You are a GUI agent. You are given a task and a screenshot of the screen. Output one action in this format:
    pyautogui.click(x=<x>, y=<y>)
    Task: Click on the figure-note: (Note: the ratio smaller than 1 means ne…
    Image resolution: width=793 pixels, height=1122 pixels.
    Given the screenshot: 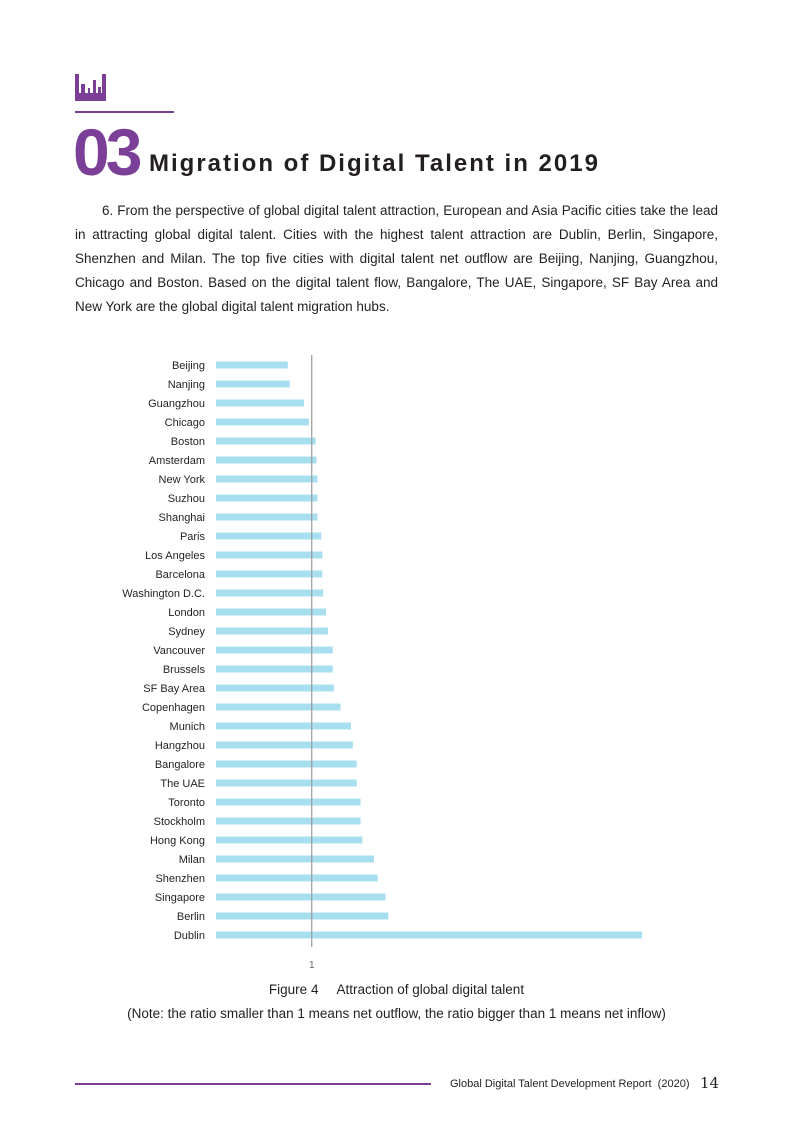 What is the action you would take?
    pyautogui.click(x=396, y=1013)
    